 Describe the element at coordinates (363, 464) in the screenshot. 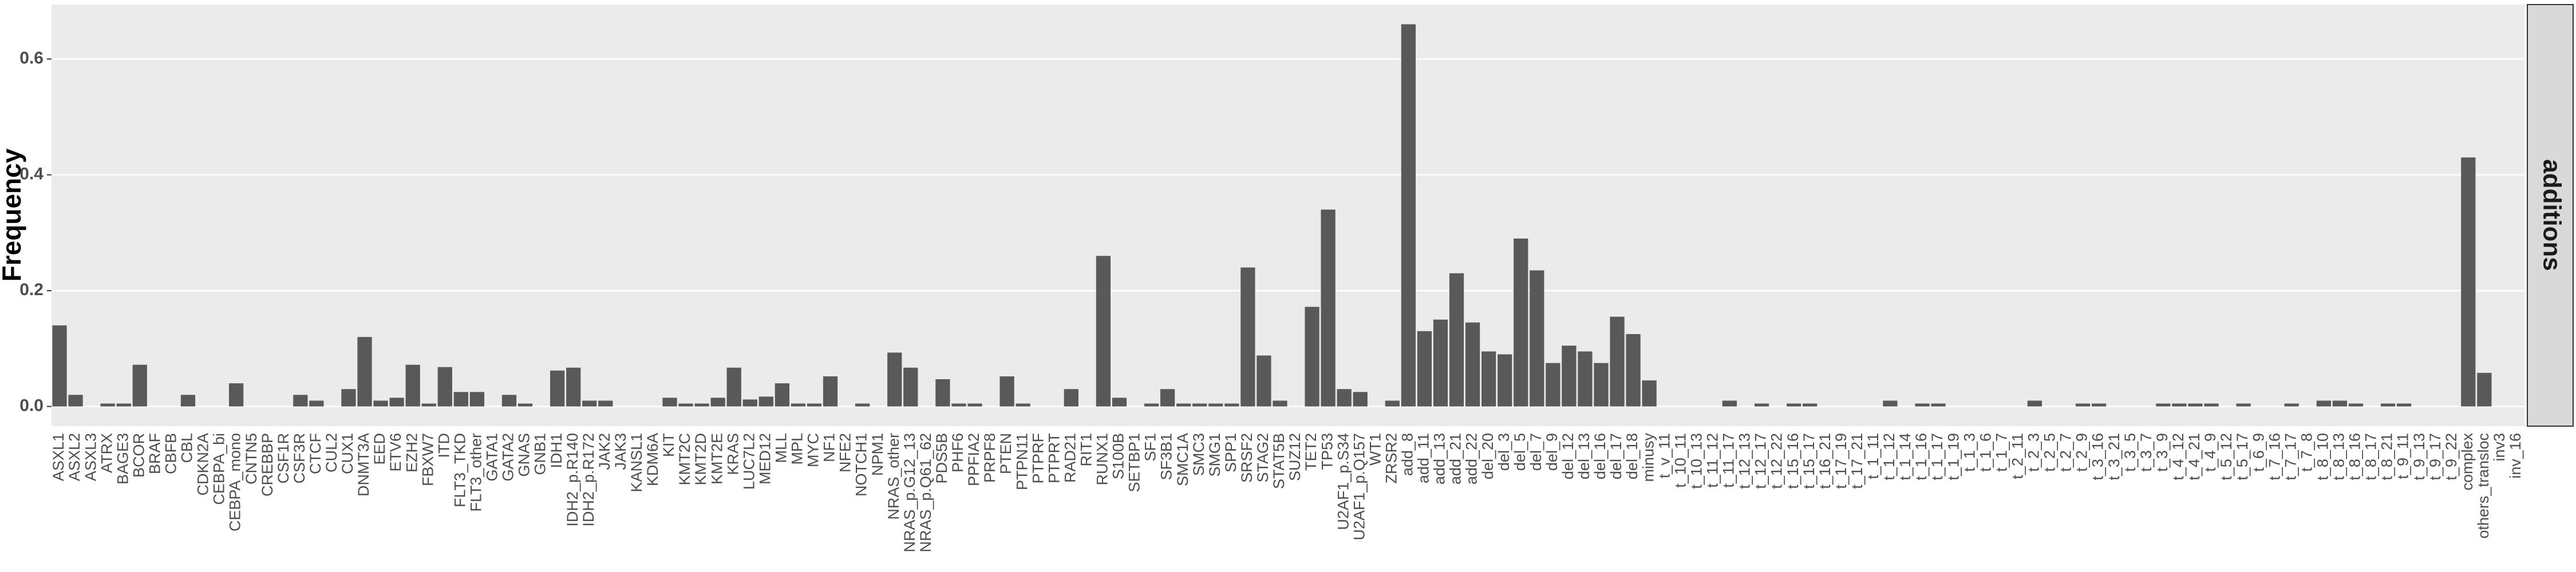

I see `x-tick-label: DNMT3A` at that location.